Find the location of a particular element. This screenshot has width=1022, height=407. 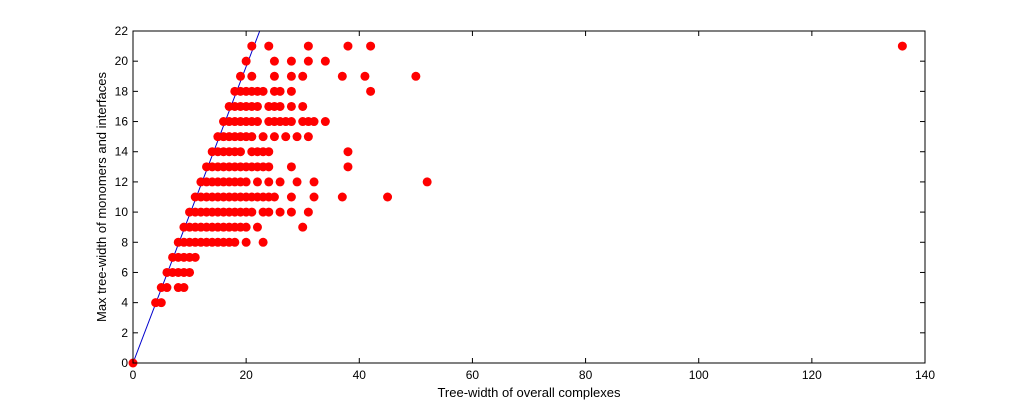

x-axis-label: Tree-width of overall complexes is located at coordinates (529, 392).